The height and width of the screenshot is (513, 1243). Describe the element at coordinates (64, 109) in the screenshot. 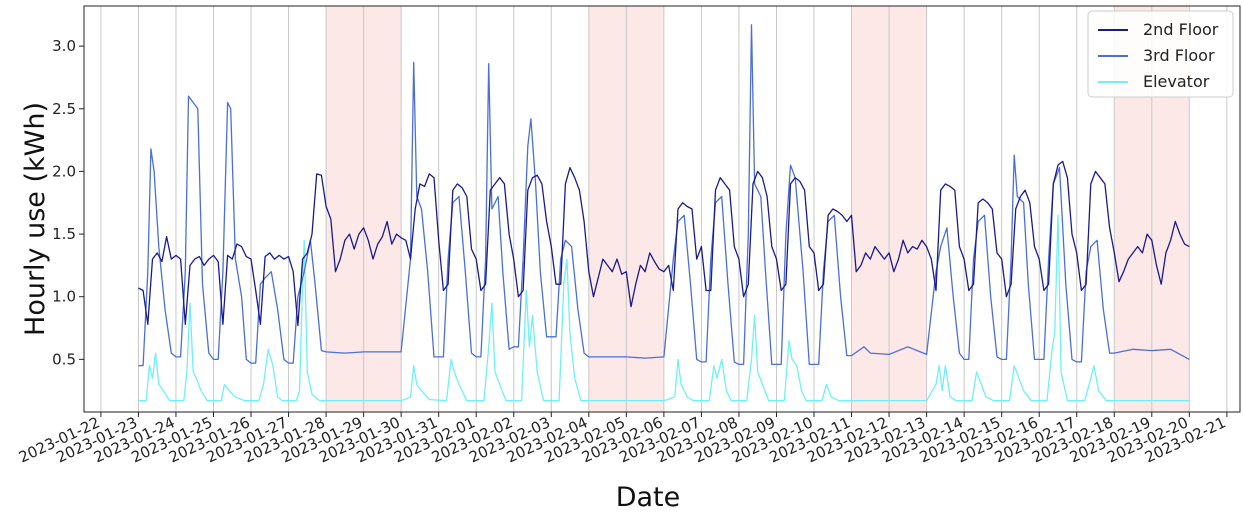

I see `y-tick-label: 2.5` at that location.